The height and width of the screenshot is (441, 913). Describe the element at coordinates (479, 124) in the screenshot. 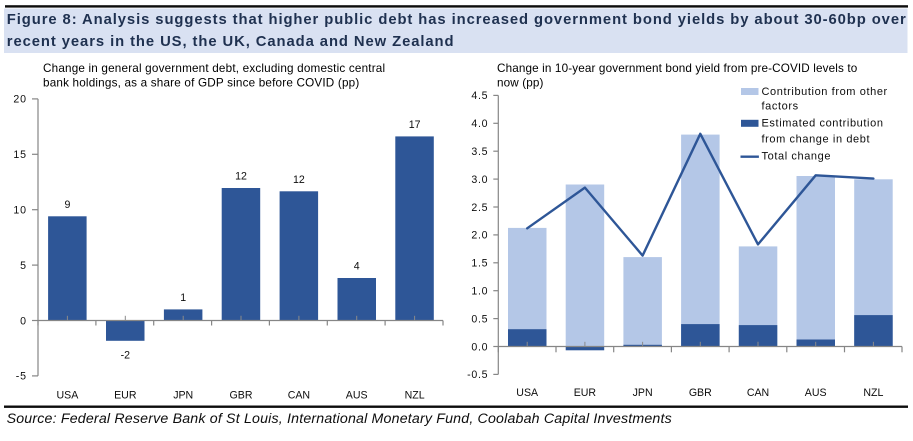

I see `svg-text: 4.0` at that location.